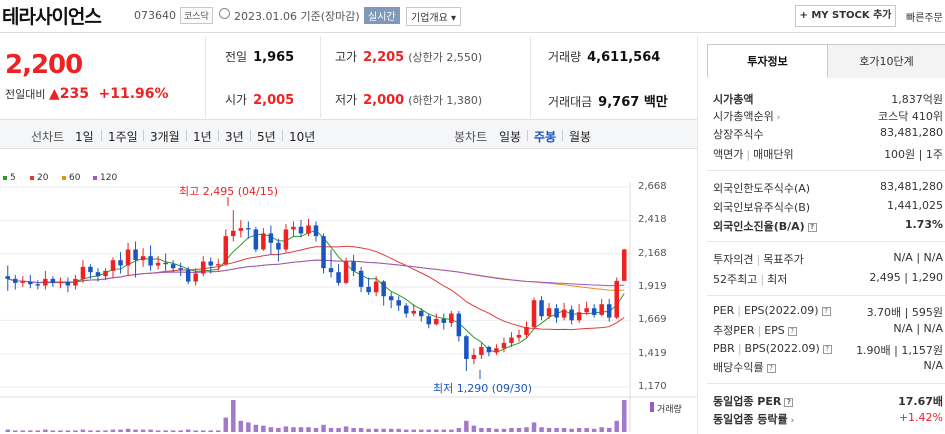 The image size is (945, 434). Describe the element at coordinates (348, 134) in the screenshot. I see `chart-toolbar: 선차트 1일 1주일 3개월 1년 3년 5년 10년 봉차트 일봉 주봉 월봉` at that location.